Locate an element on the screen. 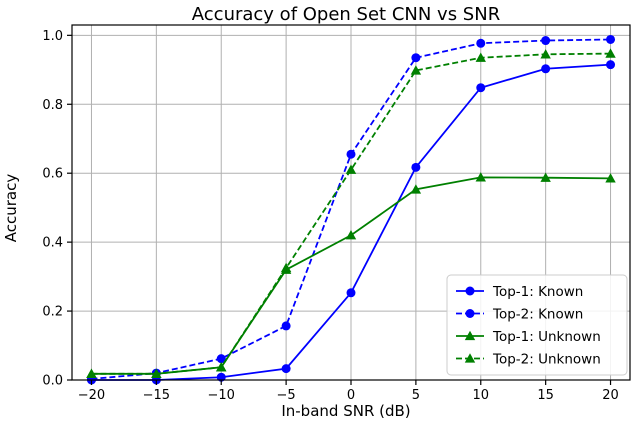 This screenshot has width=640, height=425. legend-box is located at coordinates (537, 325).